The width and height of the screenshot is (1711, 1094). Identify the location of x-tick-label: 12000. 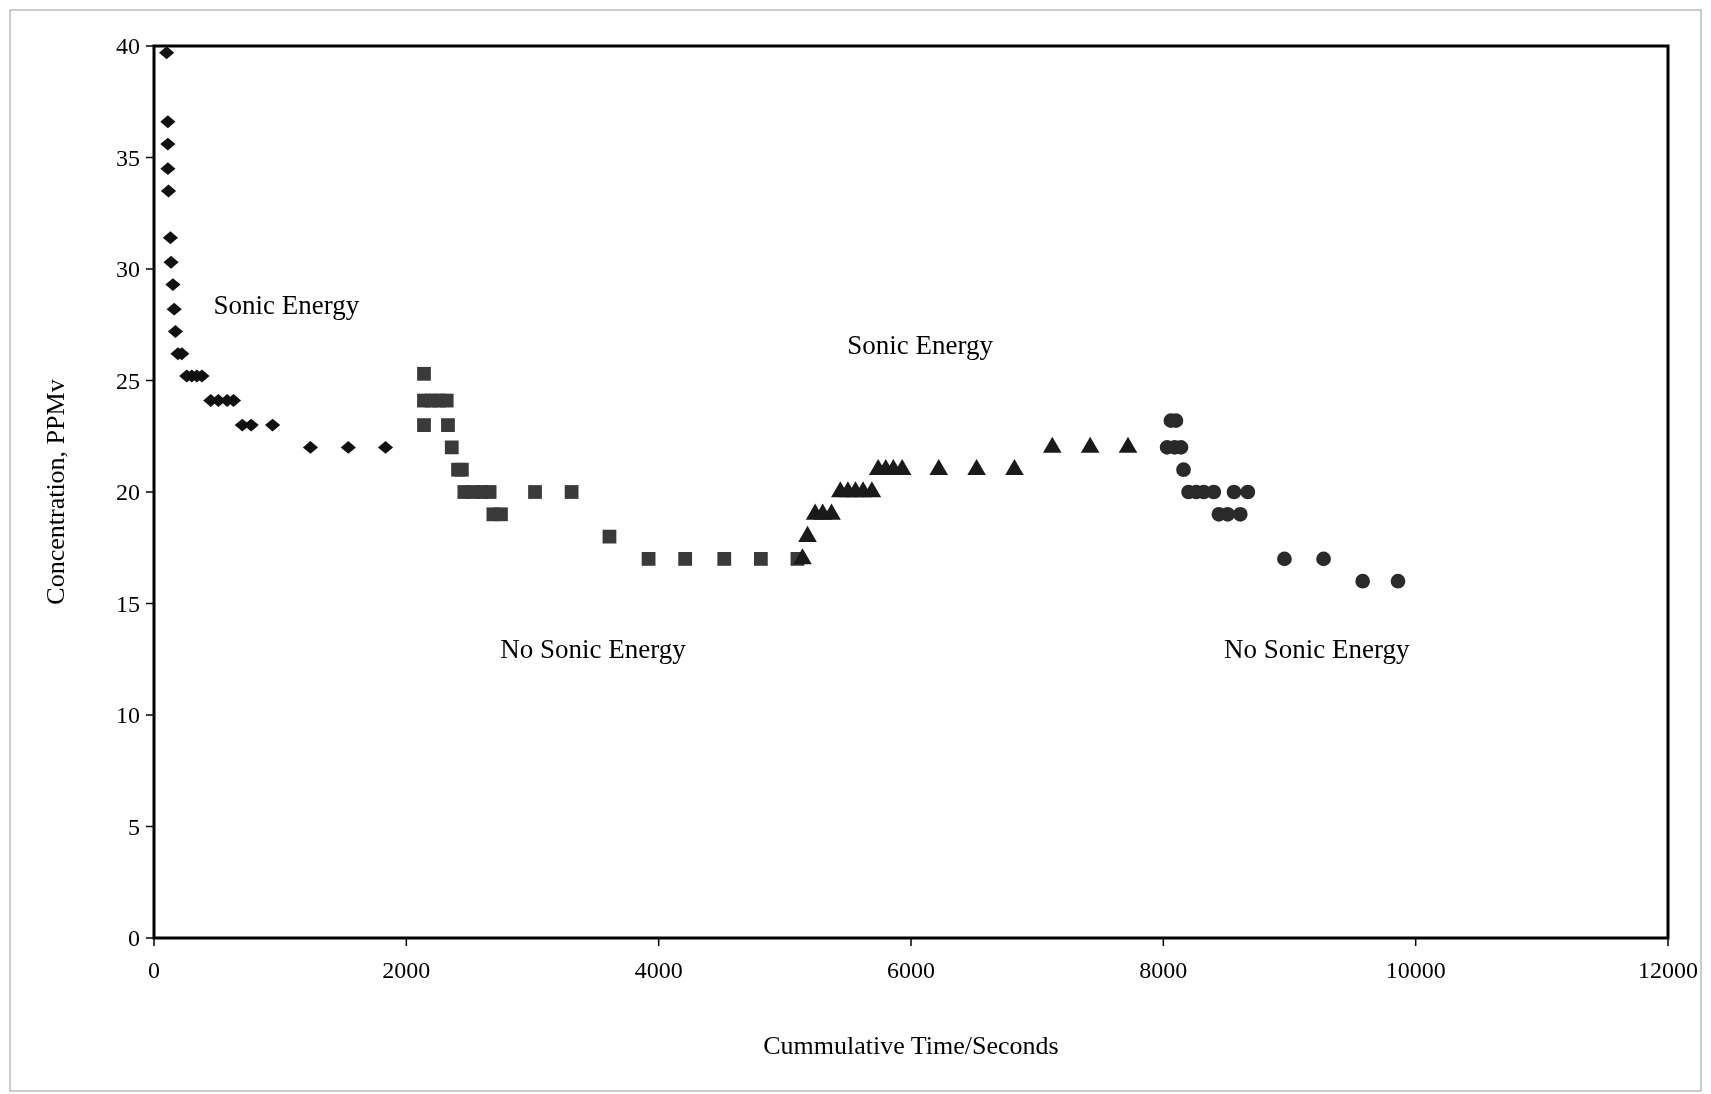
(1668, 970).